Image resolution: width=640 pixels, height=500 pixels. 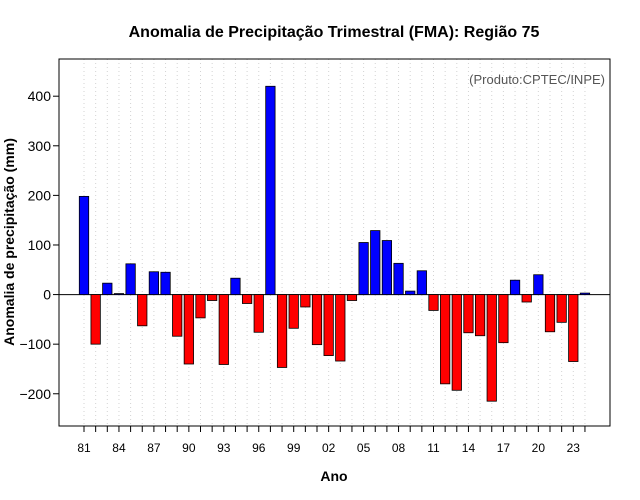 What do you see at coordinates (259, 448) in the screenshot?
I see `x-tick-label: 96` at bounding box center [259, 448].